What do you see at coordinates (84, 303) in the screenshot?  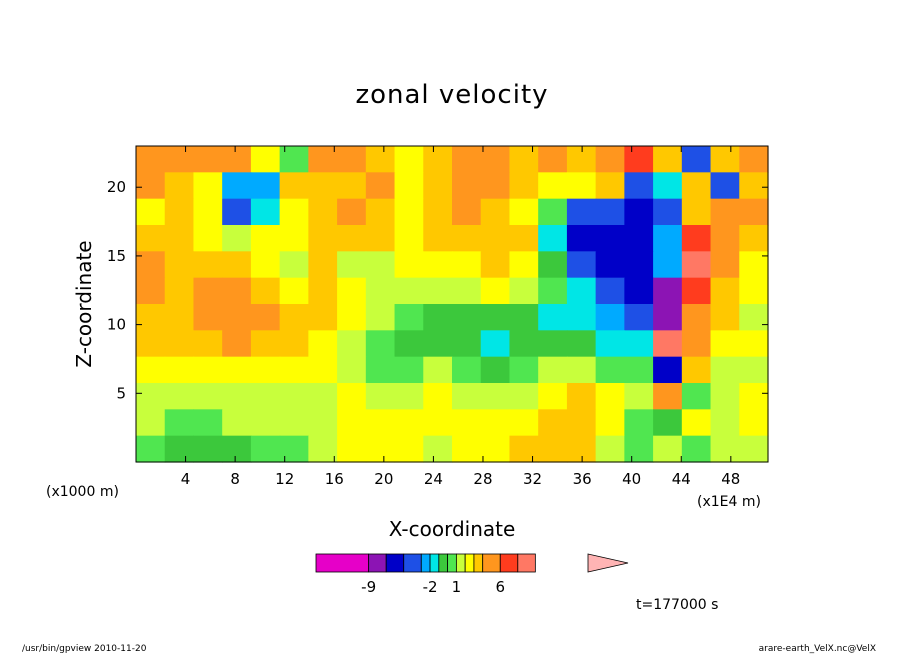 I see `y-axis-label: Z-coordinate` at bounding box center [84, 303].